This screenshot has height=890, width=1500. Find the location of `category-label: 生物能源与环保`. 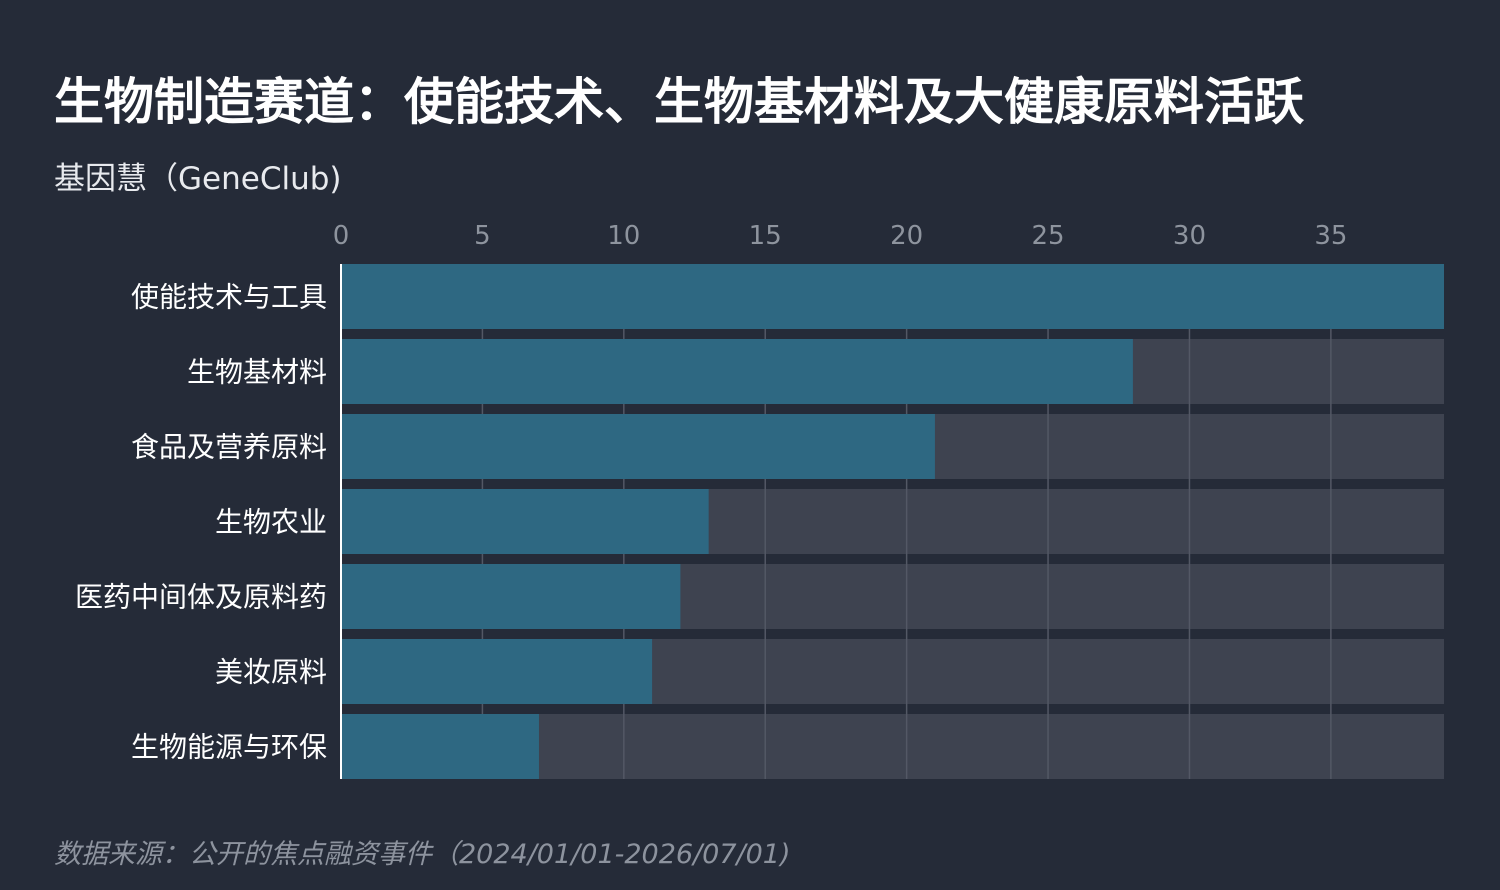

category-label: 生物能源与环保 is located at coordinates (229, 747).